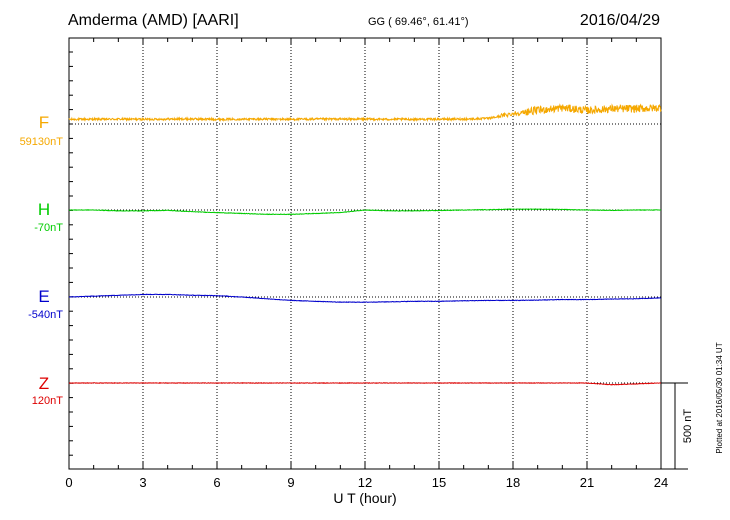 This screenshot has height=520, width=730. What do you see at coordinates (48, 228) in the screenshot?
I see `baseline-label-H: -70nT` at bounding box center [48, 228].